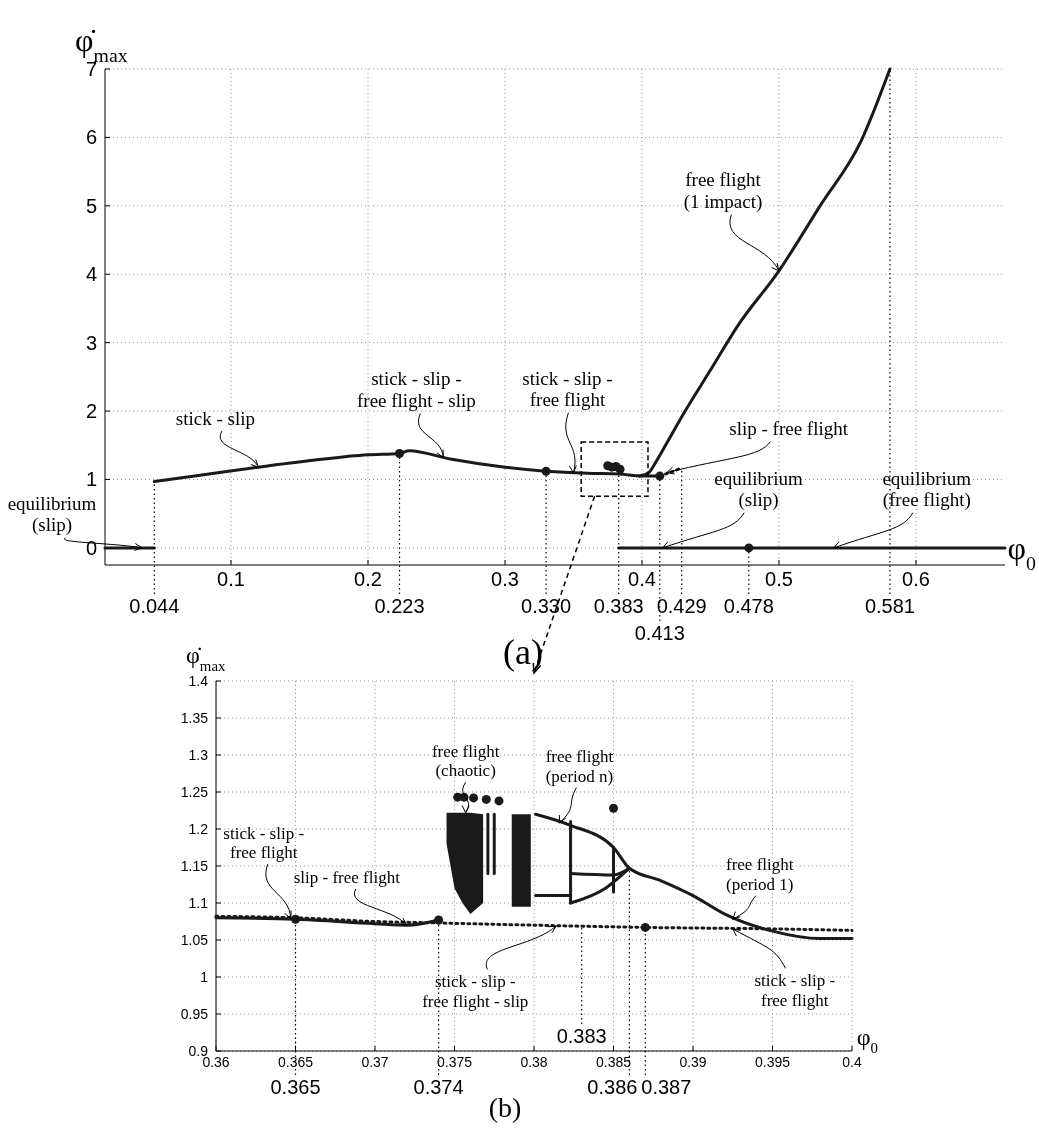 This screenshot has width=1039, height=1140. Describe the element at coordinates (91, 342) in the screenshot. I see `y-tick-label: 3` at that location.